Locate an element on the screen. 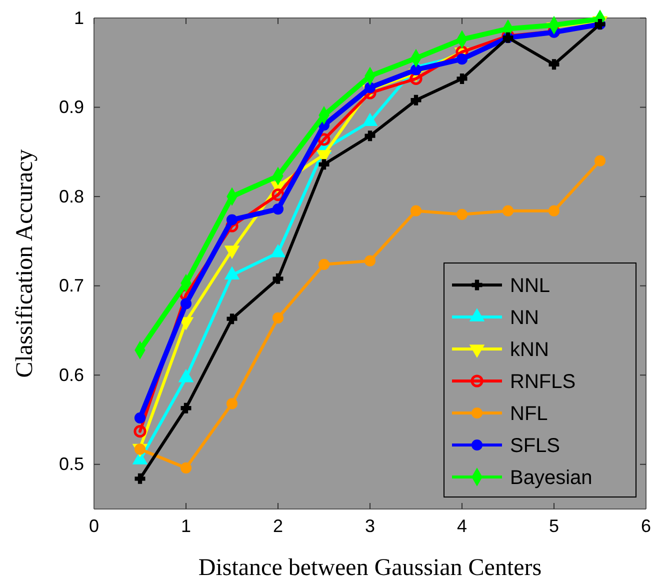 The image size is (666, 581). legend-label: NNL is located at coordinates (530, 286).